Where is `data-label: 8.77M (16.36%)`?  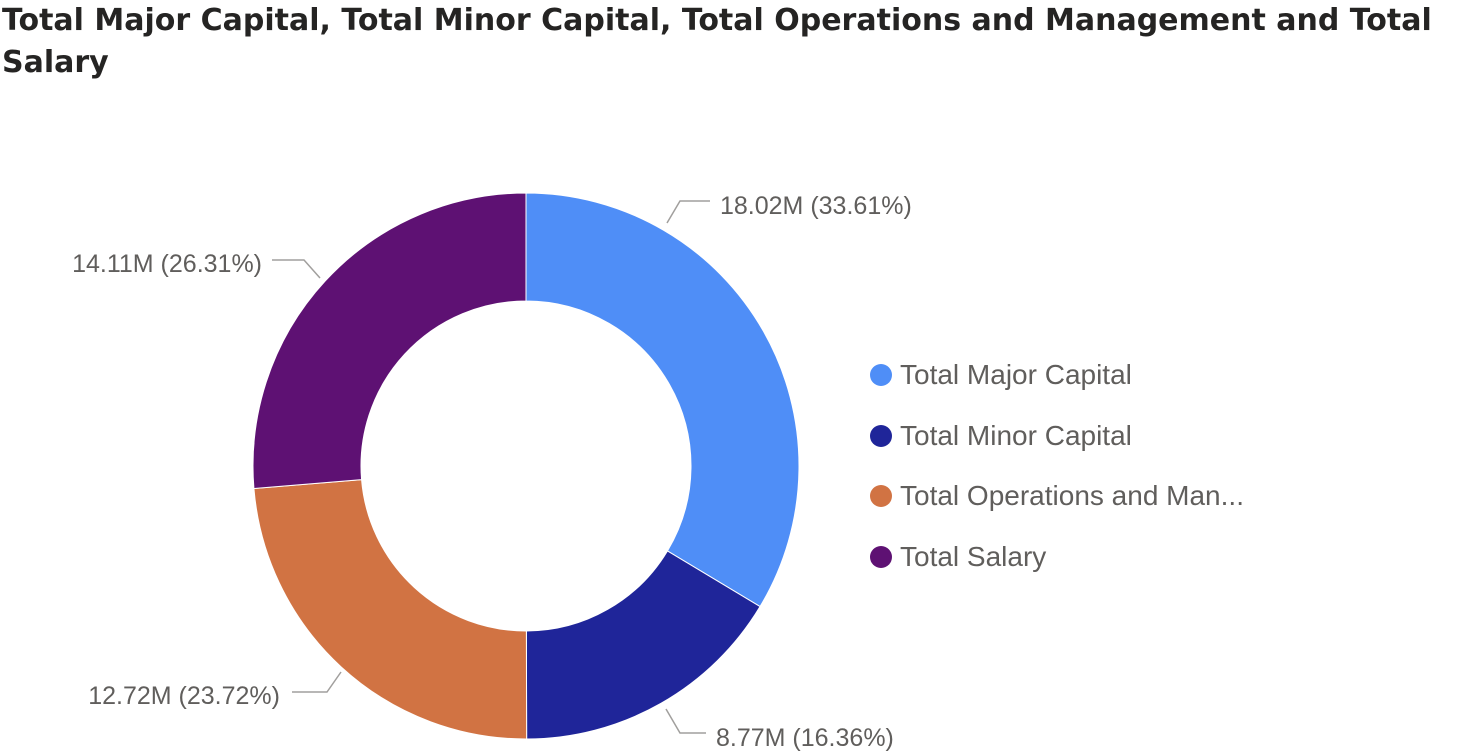 data-label: 8.77M (16.36%) is located at coordinates (805, 737).